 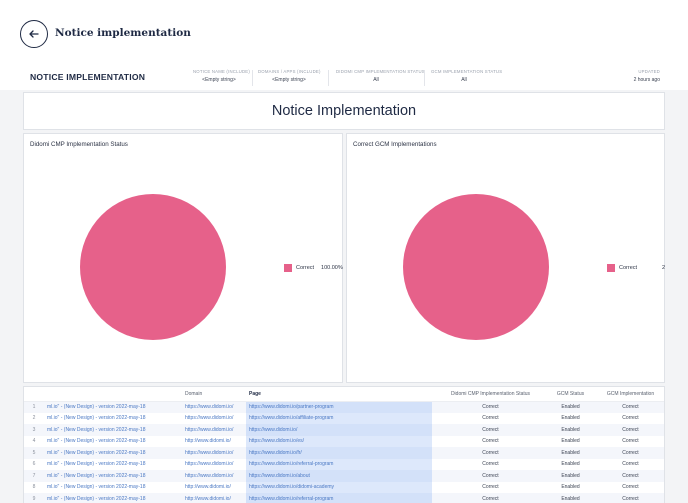 I want to click on arrow-left-icon, so click(x=34, y=34).